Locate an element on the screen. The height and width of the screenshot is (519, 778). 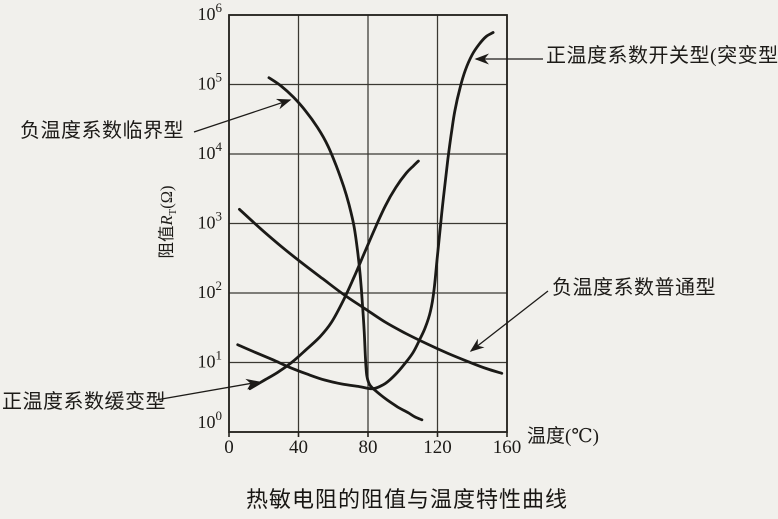
x-axis-label: 温度(℃) is located at coordinates (563, 436).